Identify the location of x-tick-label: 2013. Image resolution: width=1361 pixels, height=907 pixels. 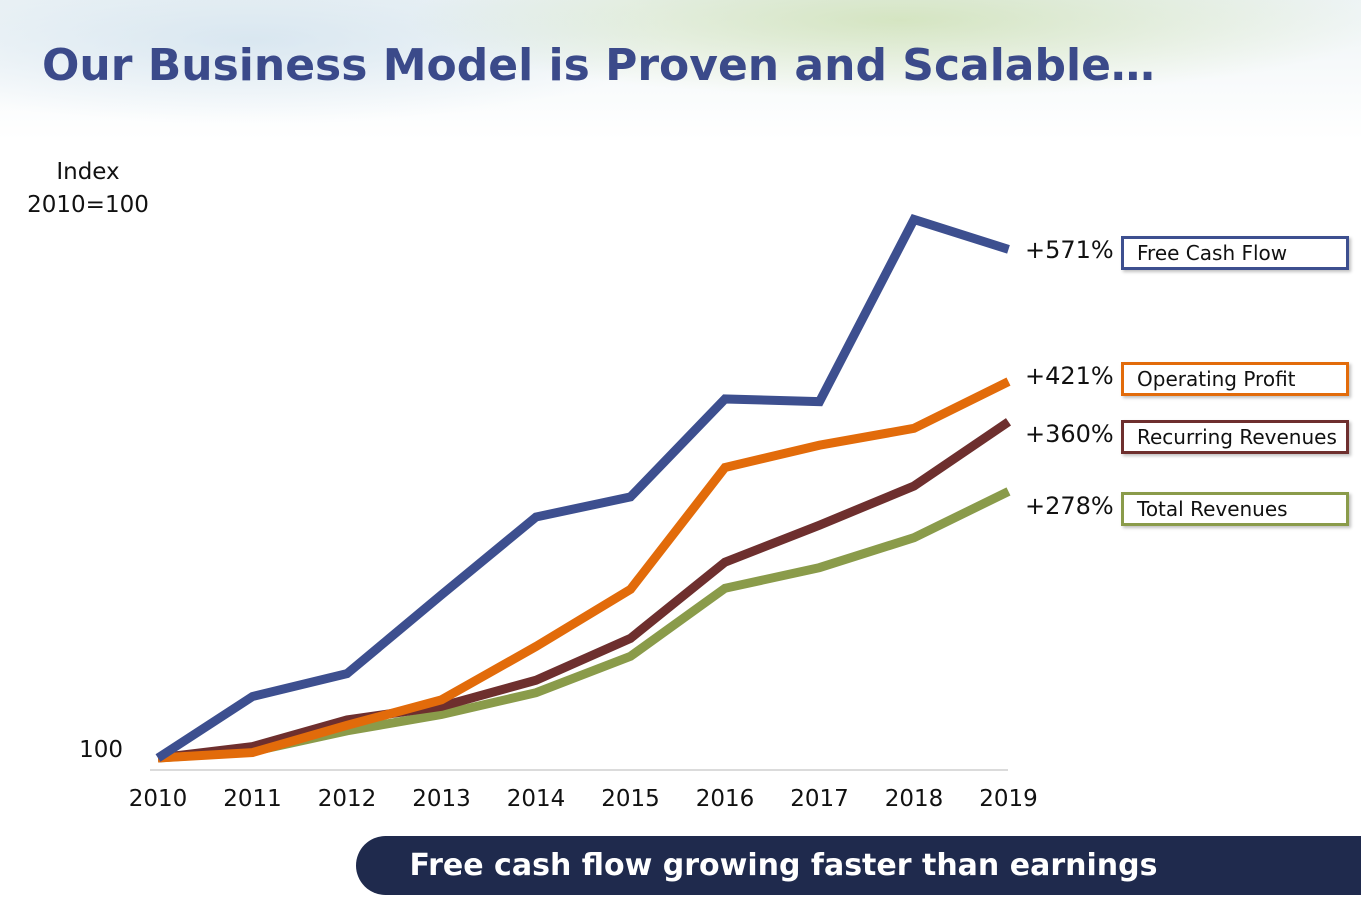
(441, 799).